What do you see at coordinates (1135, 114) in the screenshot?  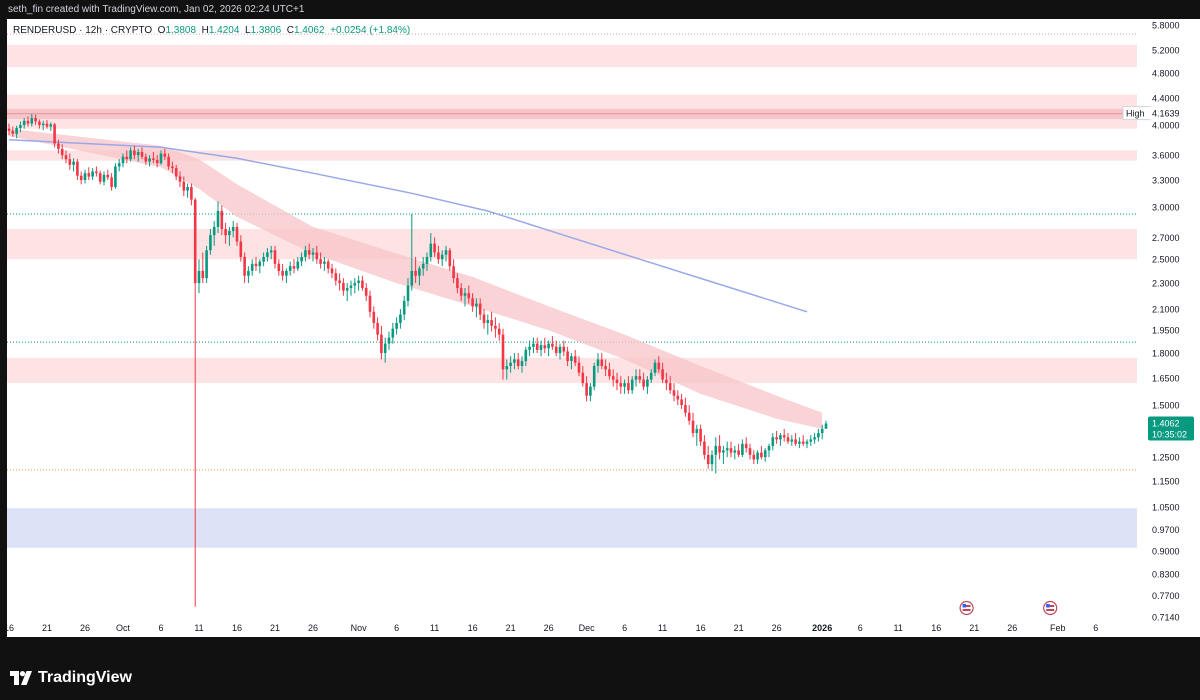 I see `high-tag-label: High` at bounding box center [1135, 114].